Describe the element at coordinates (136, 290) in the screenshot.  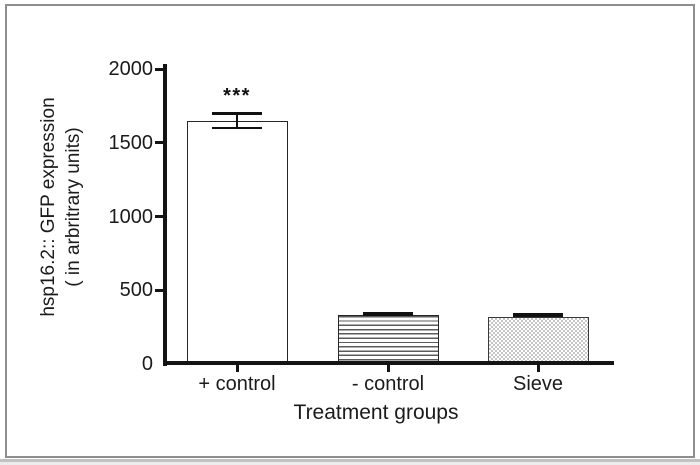
I see `y-tick-label: 500` at that location.